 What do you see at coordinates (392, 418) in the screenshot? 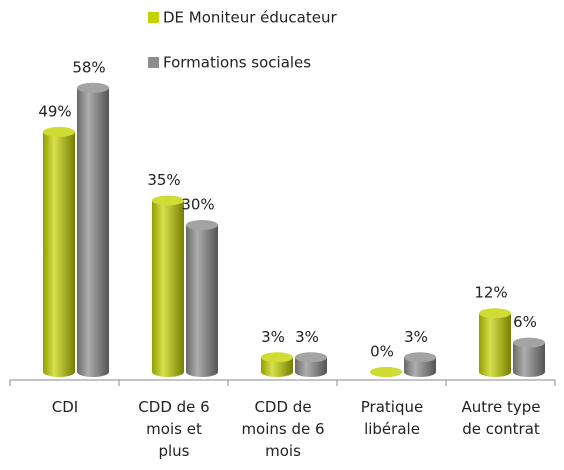
I see `x-tick-label: Pratique libérale` at bounding box center [392, 418].